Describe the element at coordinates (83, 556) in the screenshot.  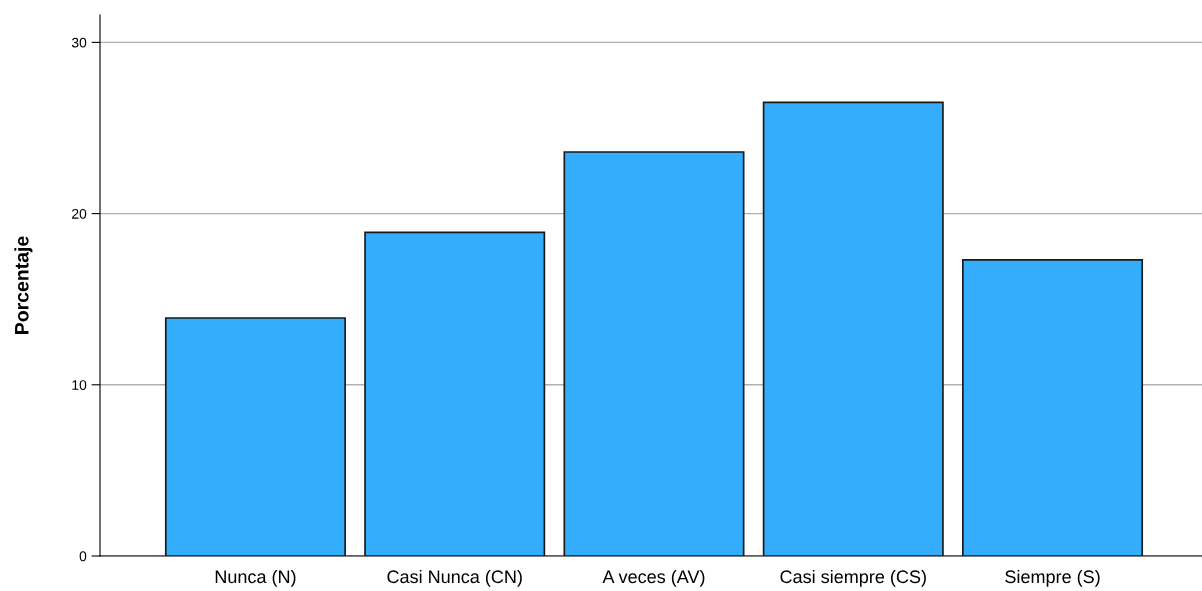
I see `y-tick-label: 0` at that location.